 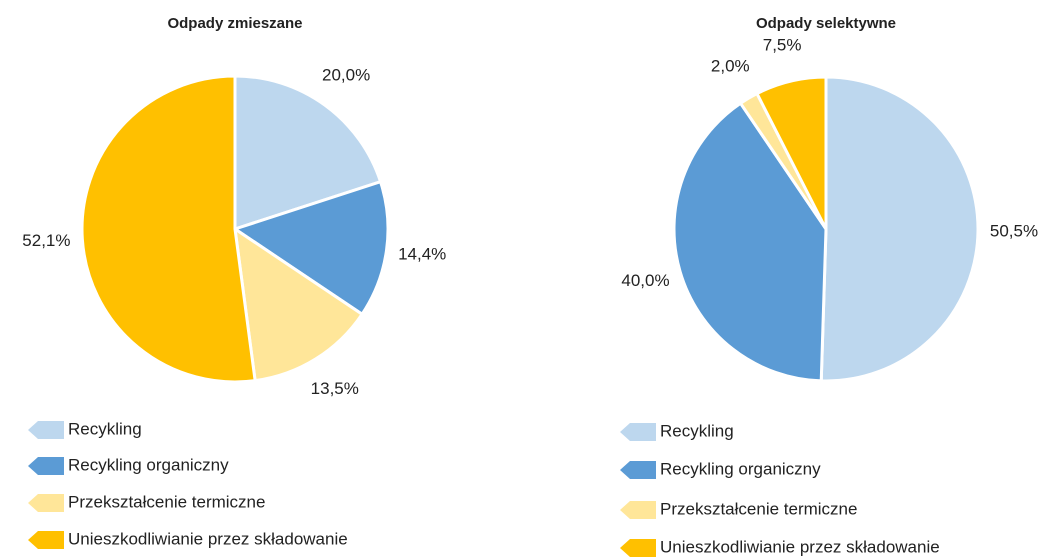 I want to click on data-label: 13,5%, so click(x=335, y=388).